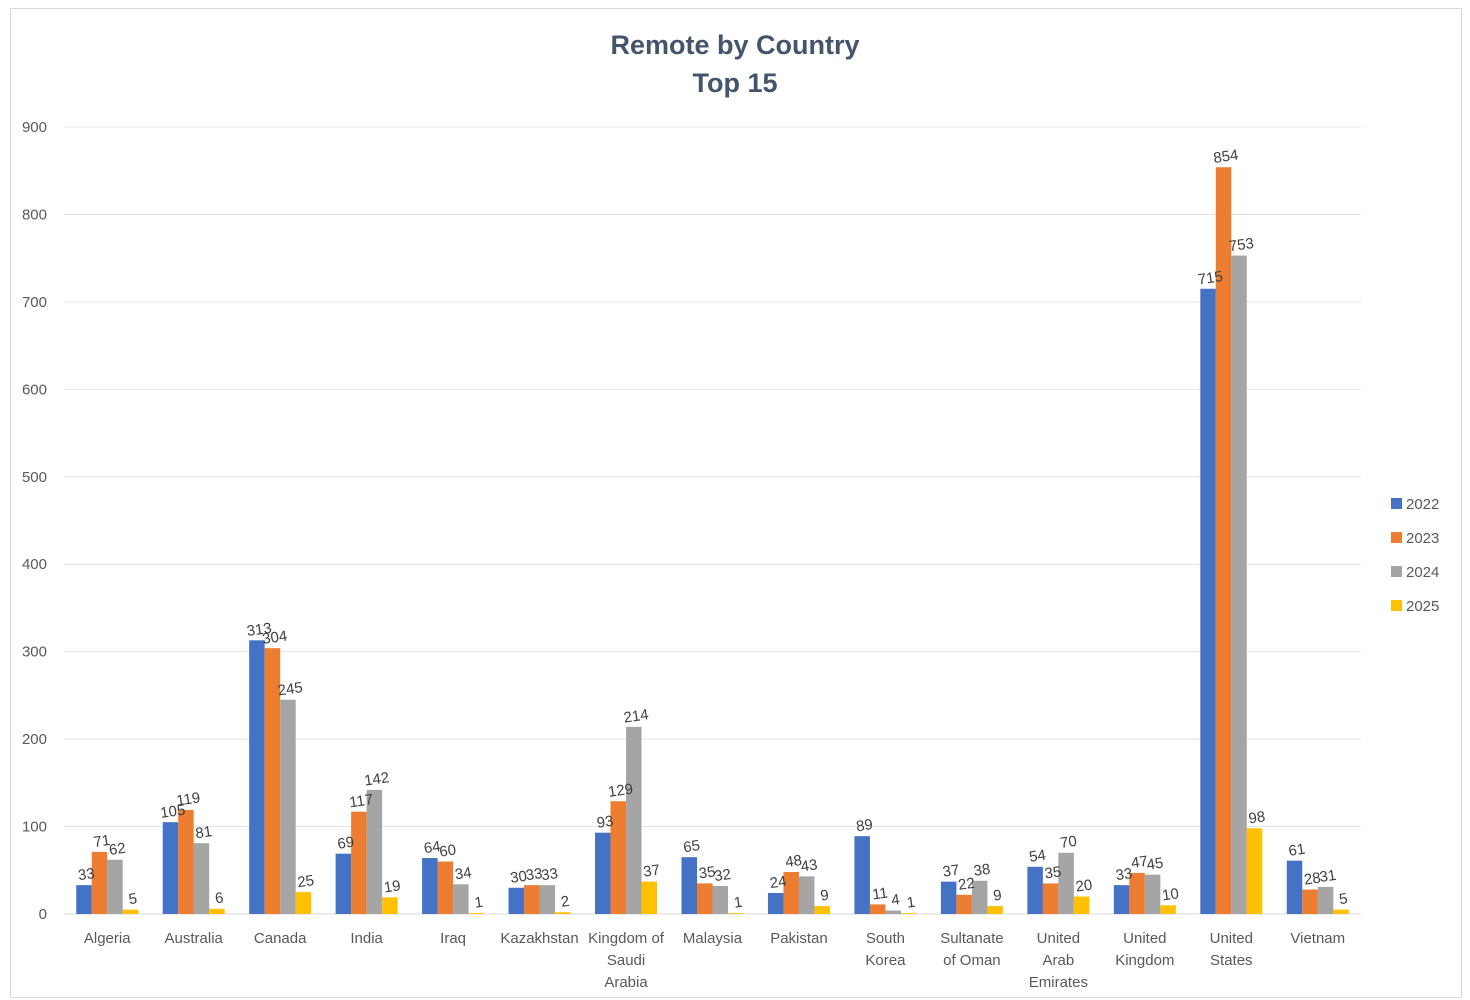 The height and width of the screenshot is (1000, 1470). What do you see at coordinates (1231, 938) in the screenshot?
I see `category-label: United` at bounding box center [1231, 938].